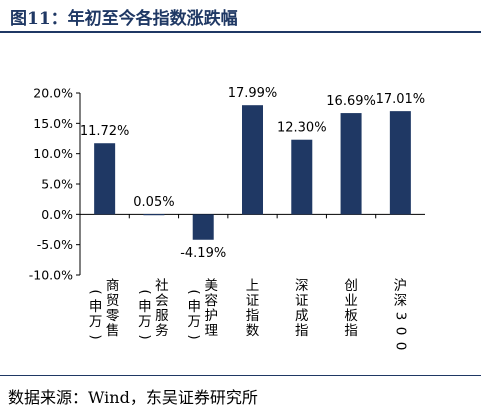 The width and height of the screenshot is (481, 416). Describe the element at coordinates (57, 214) in the screenshot. I see `y-tick-label: 0.0%` at that location.